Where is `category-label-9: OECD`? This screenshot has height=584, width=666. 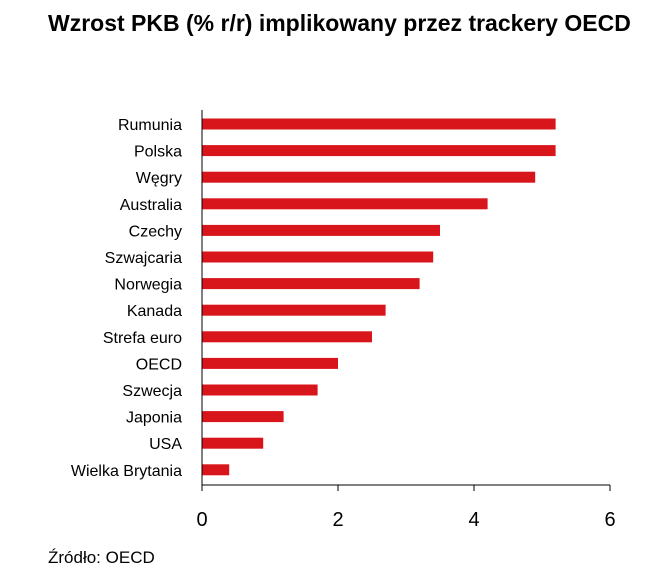 category-label-9: OECD is located at coordinates (159, 364).